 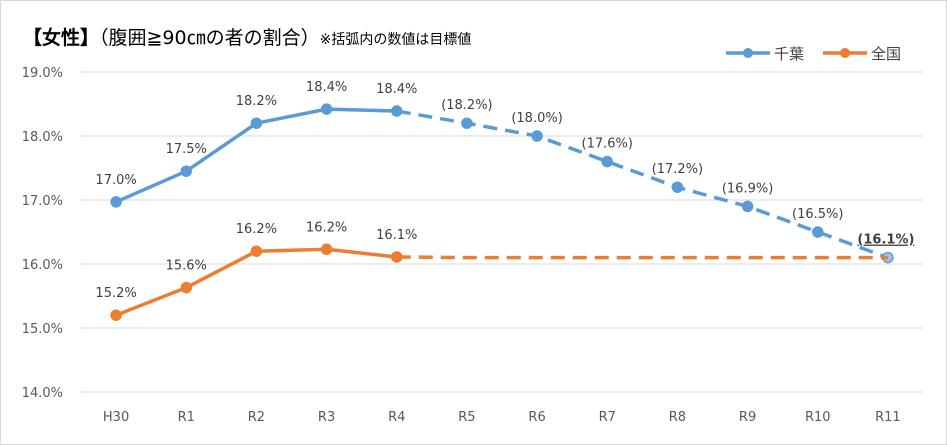 I want to click on data-label: 15.2%, so click(x=115, y=293).